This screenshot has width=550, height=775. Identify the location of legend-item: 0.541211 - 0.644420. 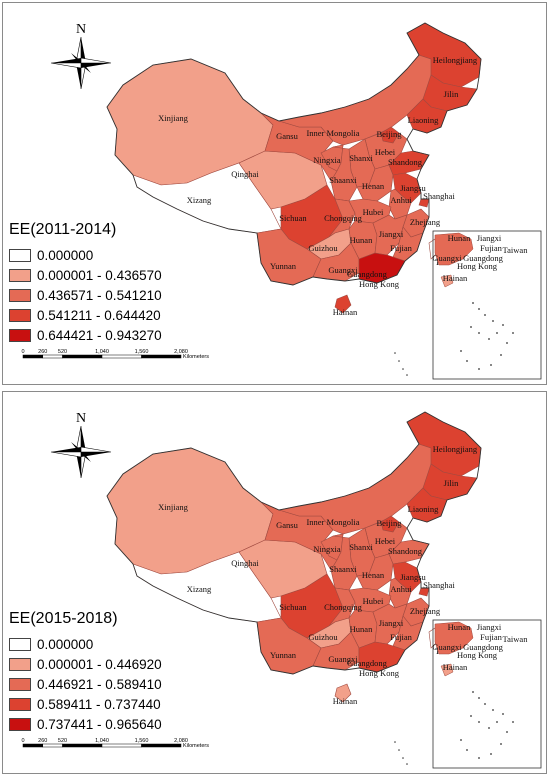
(85, 315).